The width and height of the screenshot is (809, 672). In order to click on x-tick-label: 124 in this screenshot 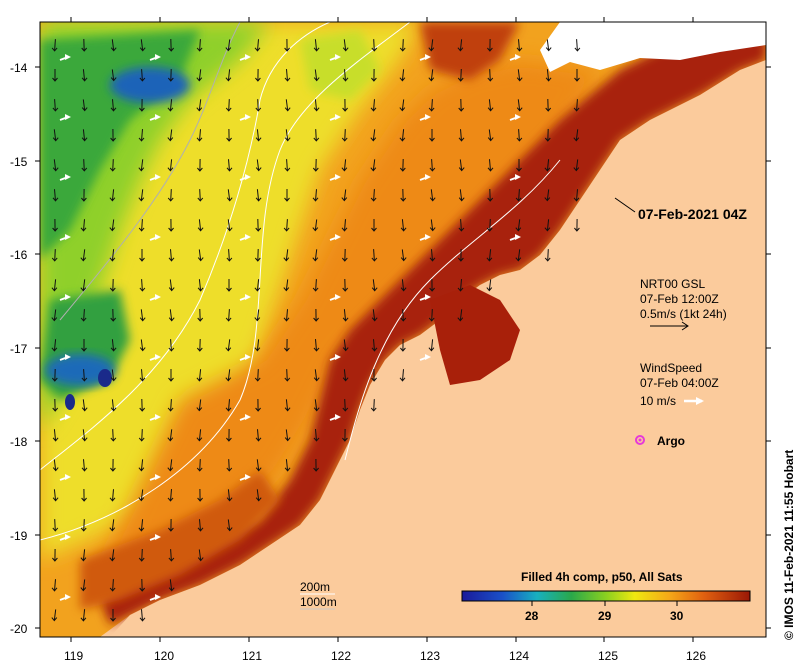, I will do `click(519, 656)`.